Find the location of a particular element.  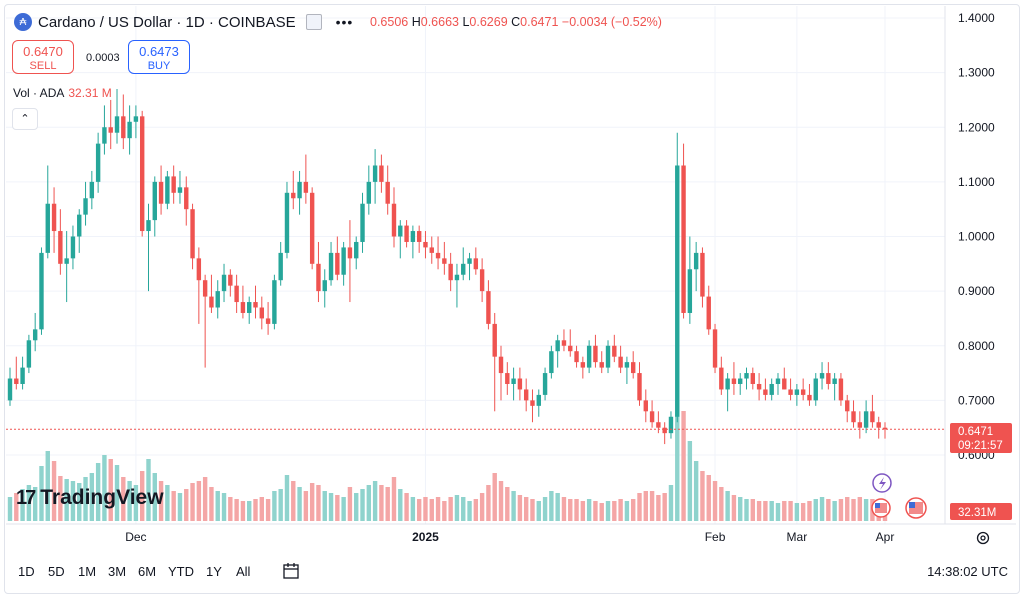

utc-clock: 14:38:02 UTC is located at coordinates (967, 571).